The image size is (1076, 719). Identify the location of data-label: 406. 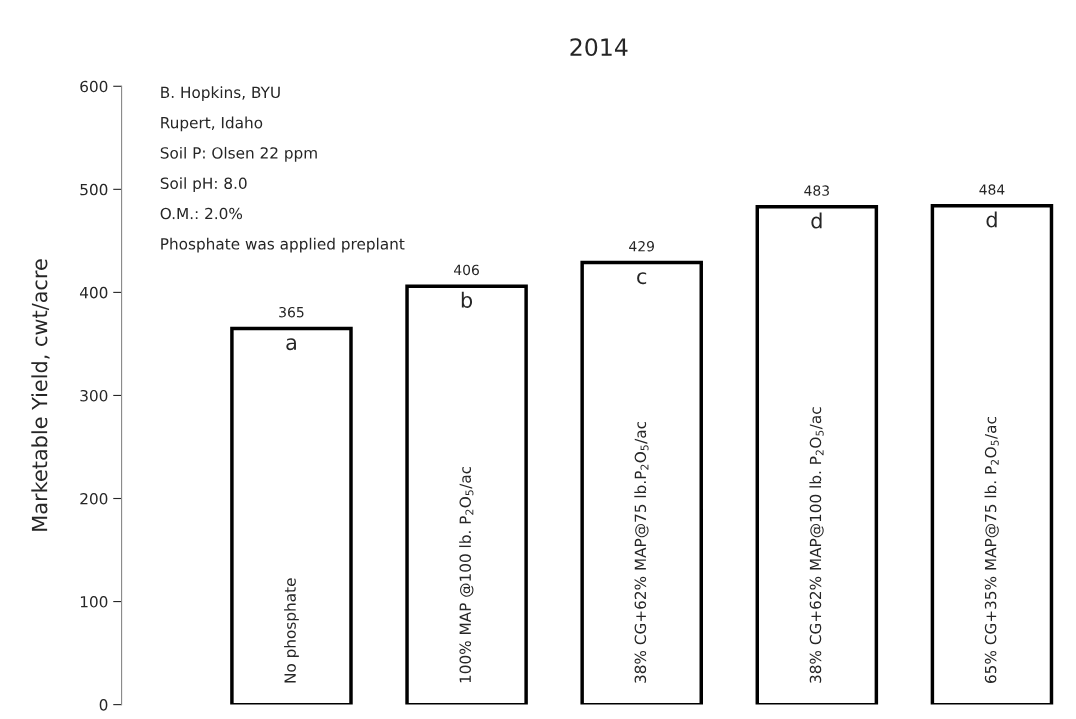
(466, 270).